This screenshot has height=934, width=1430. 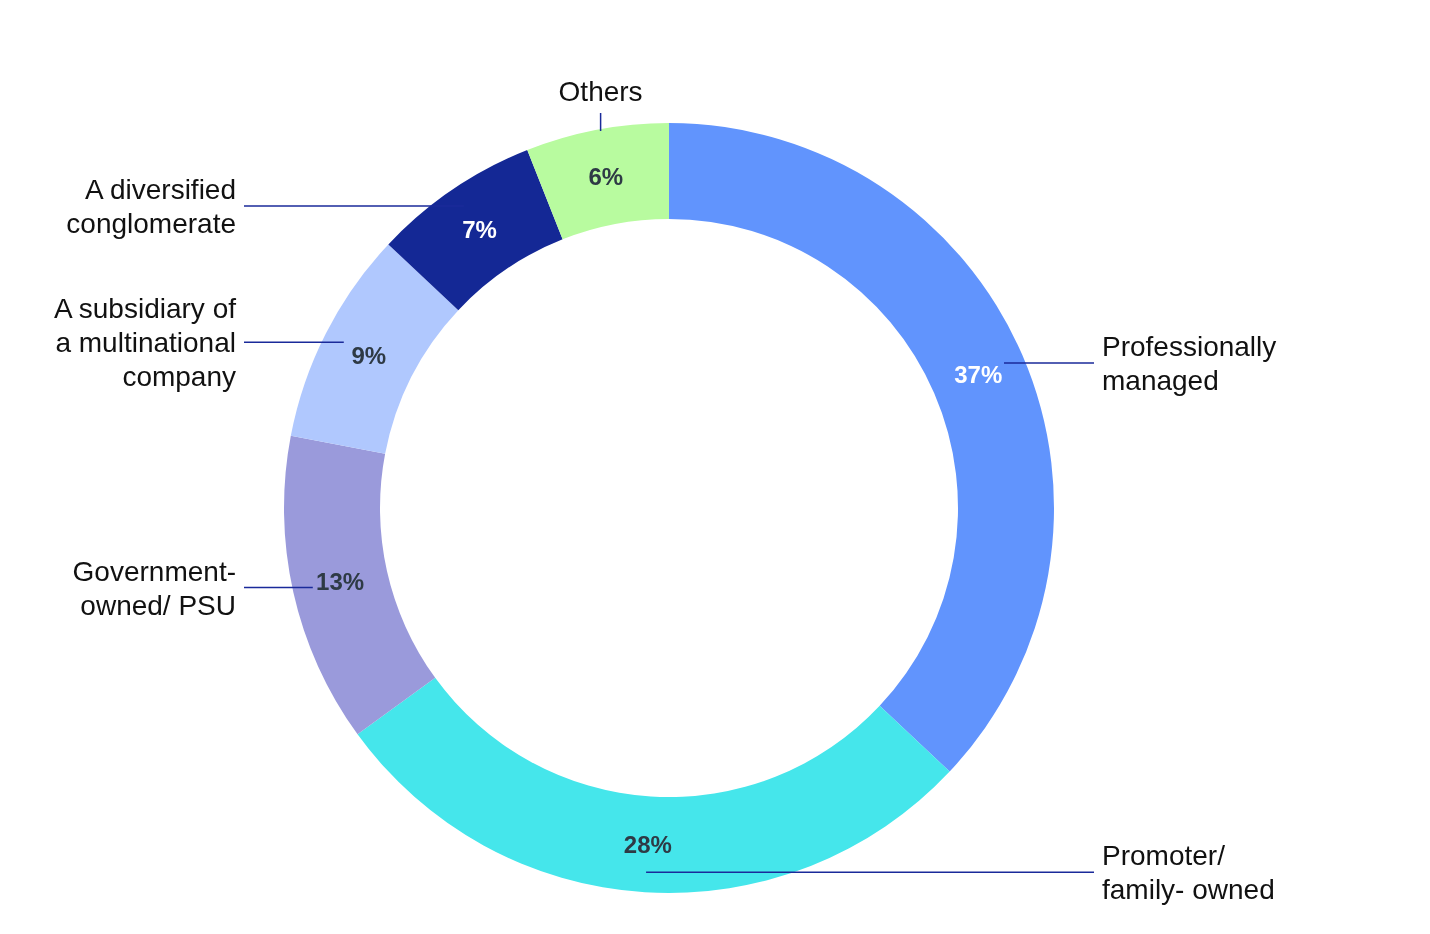 What do you see at coordinates (340, 582) in the screenshot?
I see `data-label: 13%` at bounding box center [340, 582].